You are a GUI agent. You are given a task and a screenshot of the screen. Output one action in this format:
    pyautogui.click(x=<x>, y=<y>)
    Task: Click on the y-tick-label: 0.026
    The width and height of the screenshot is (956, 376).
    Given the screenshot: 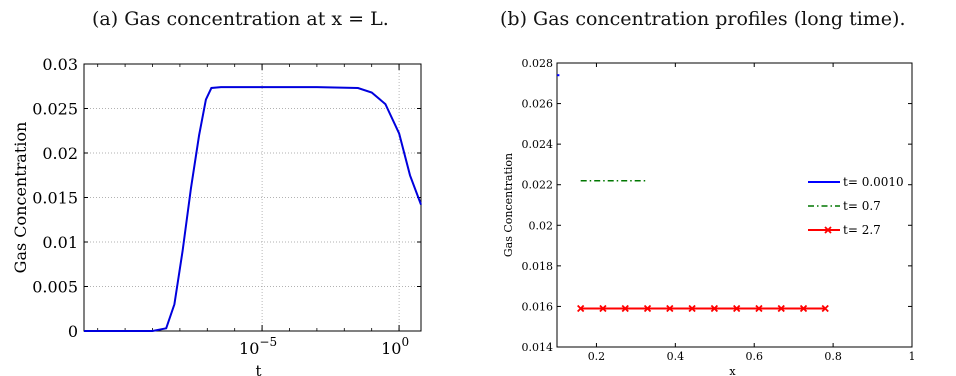 What is the action you would take?
    pyautogui.click(x=538, y=104)
    